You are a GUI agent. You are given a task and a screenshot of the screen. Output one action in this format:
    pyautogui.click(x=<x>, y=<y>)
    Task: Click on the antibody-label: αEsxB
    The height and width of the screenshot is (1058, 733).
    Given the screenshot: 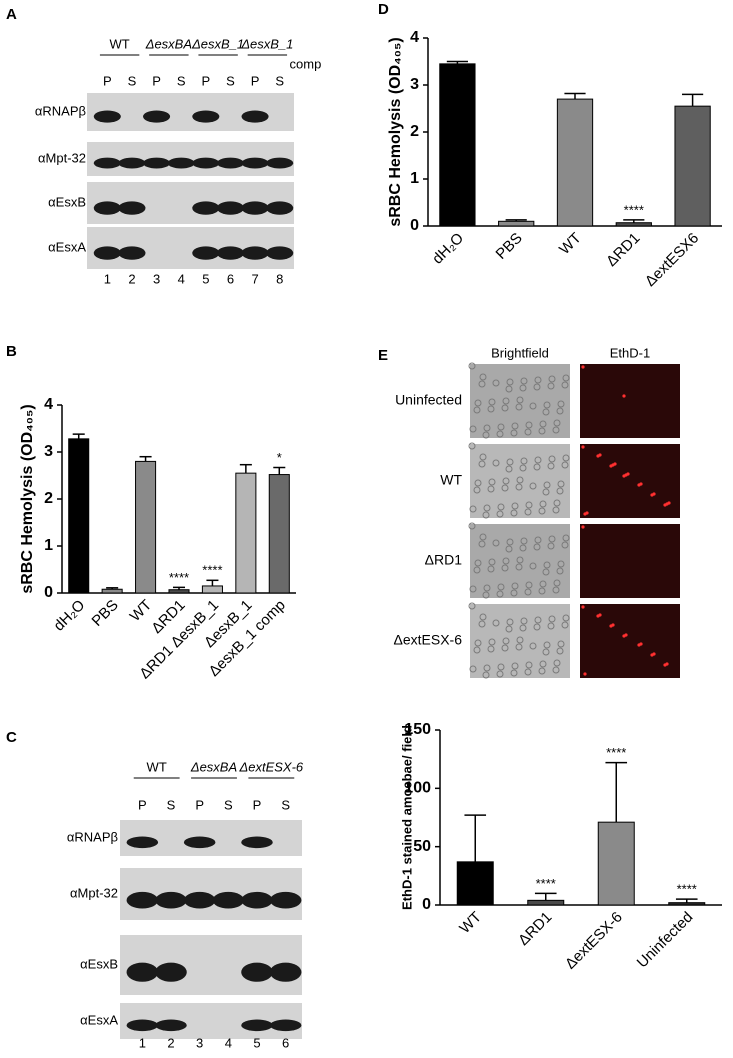 What is the action you would take?
    pyautogui.click(x=99, y=963)
    